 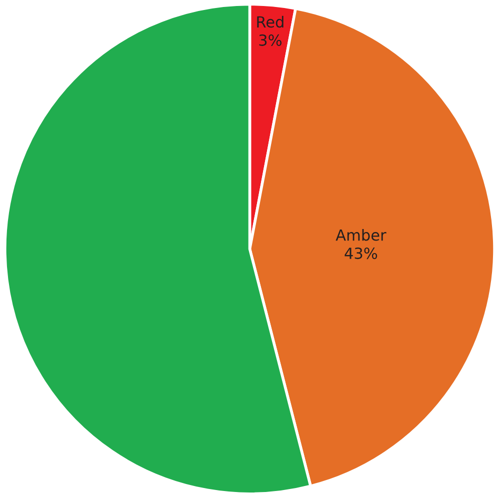 I want to click on slice-label: Red, so click(x=270, y=22).